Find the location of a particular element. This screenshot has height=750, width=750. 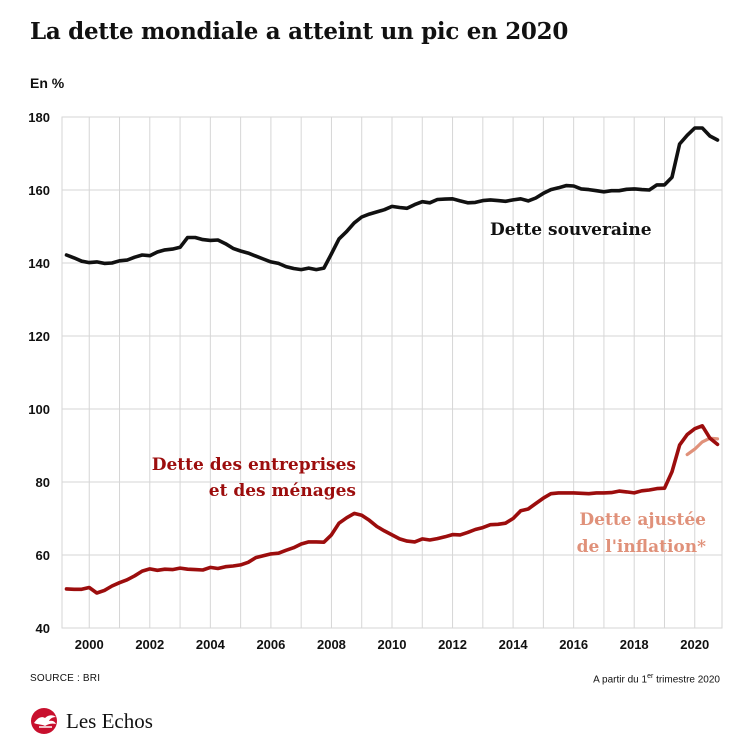

x-tick-label: 2004 is located at coordinates (211, 644).